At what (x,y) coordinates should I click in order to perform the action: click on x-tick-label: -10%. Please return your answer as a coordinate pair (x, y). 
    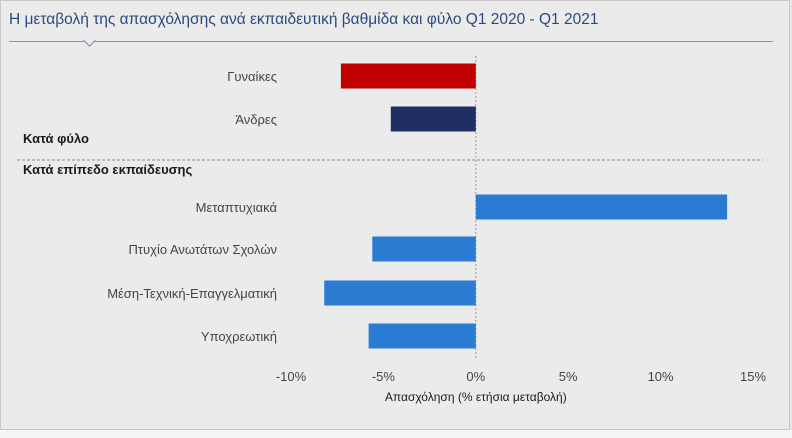
    Looking at the image, I should click on (291, 376).